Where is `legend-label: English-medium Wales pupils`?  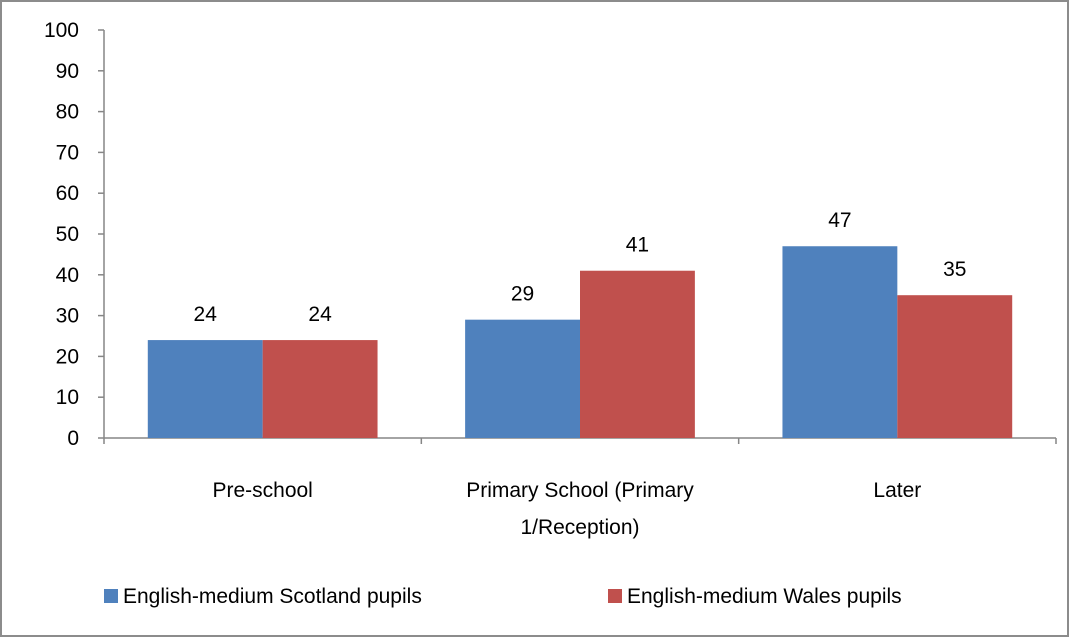 legend-label: English-medium Wales pupils is located at coordinates (764, 596).